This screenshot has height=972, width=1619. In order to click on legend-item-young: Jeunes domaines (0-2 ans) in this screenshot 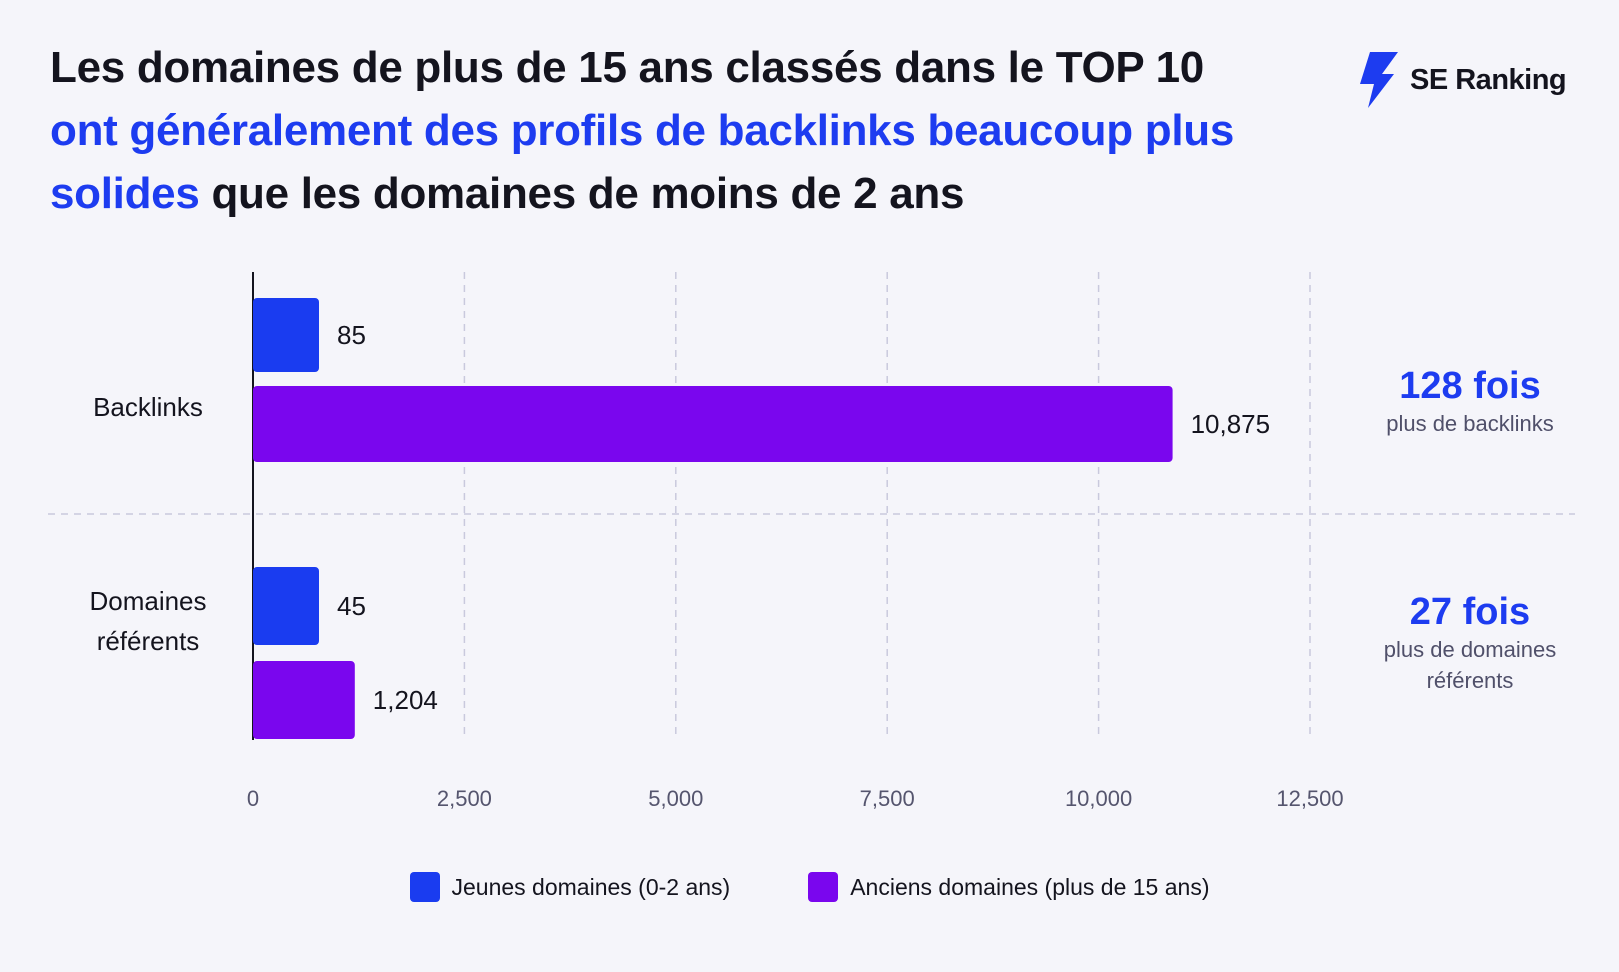, I will do `click(570, 887)`.